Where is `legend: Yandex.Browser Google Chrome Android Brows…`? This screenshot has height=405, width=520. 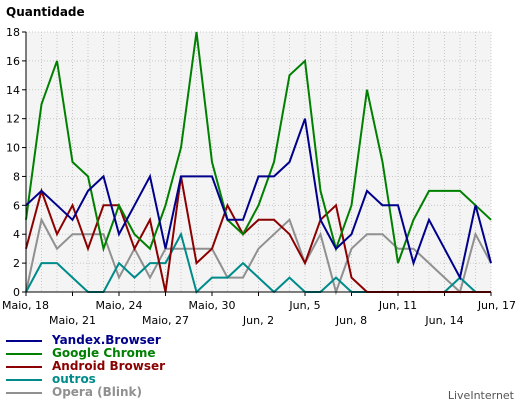
legend: Yandex.Browser Google Chrome Android Brows… is located at coordinates (85, 366).